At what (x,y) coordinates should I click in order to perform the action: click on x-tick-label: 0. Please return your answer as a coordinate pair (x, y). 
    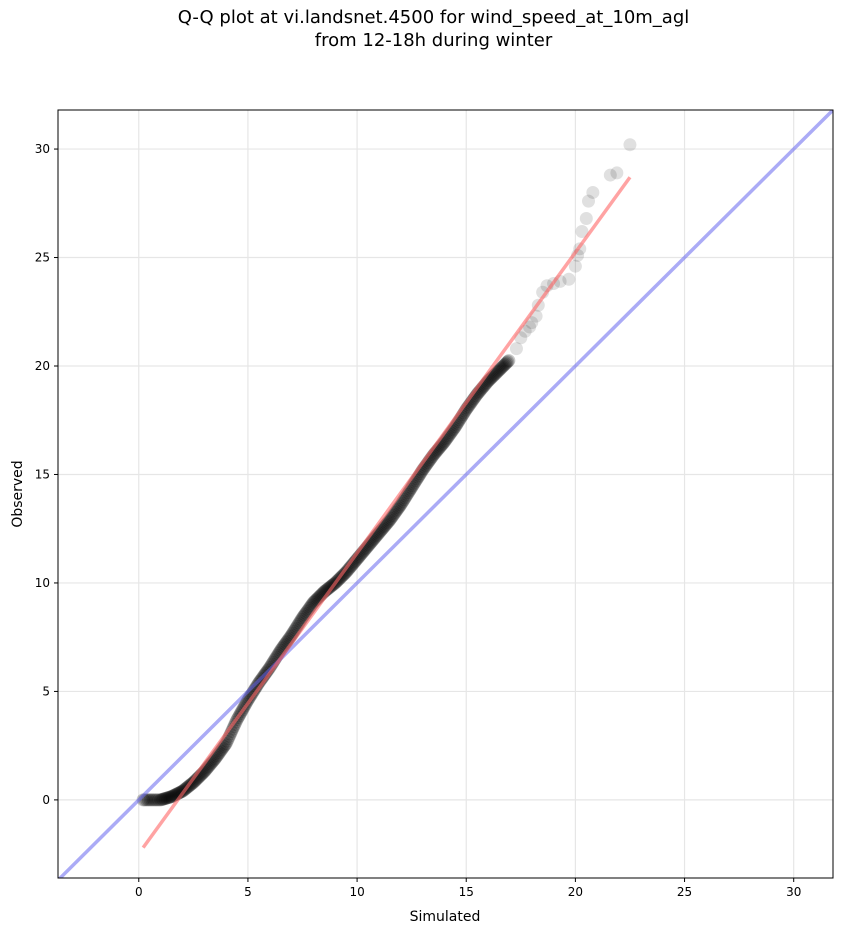
    Looking at the image, I should click on (139, 892).